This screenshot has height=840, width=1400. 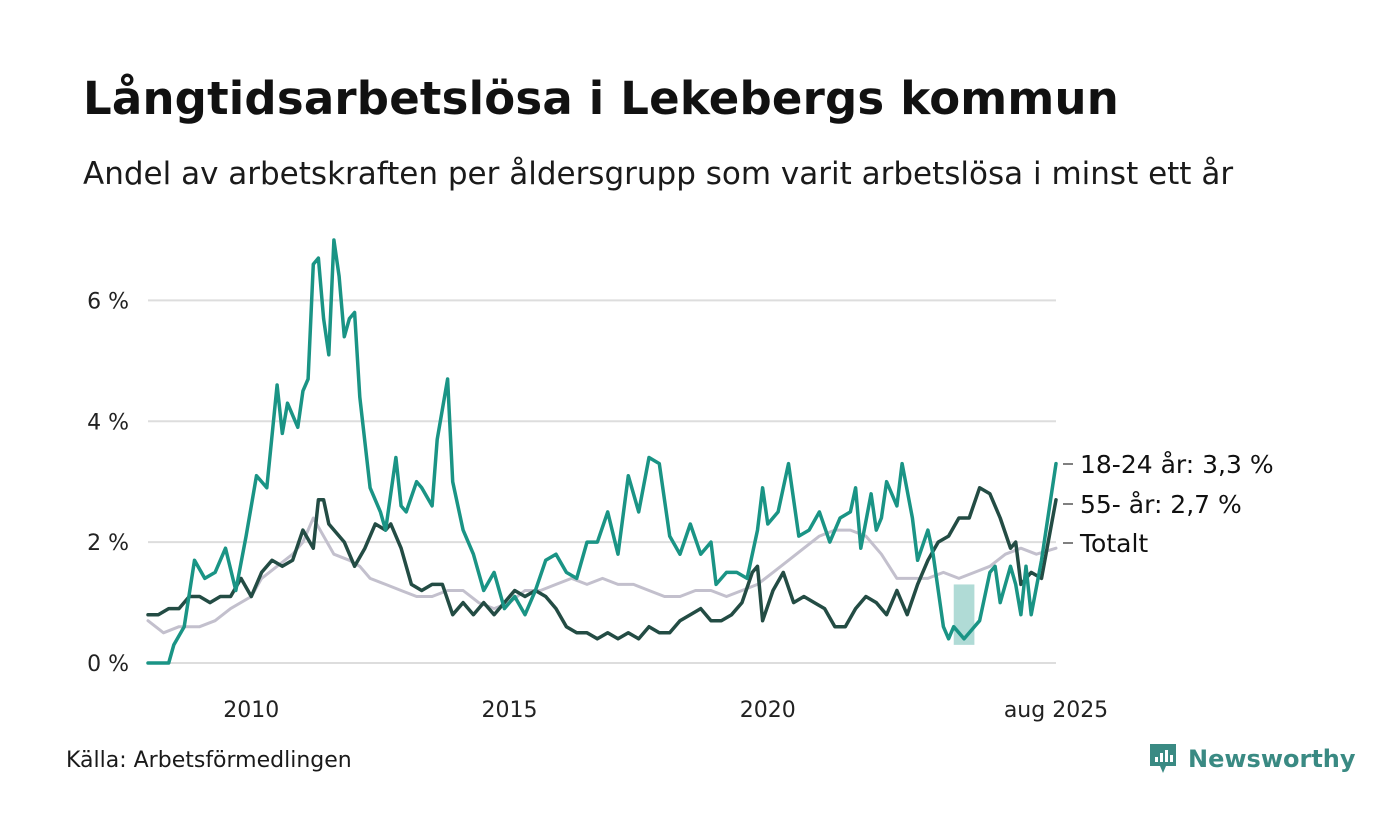 I want to click on uncertainty-band, so click(x=964, y=614).